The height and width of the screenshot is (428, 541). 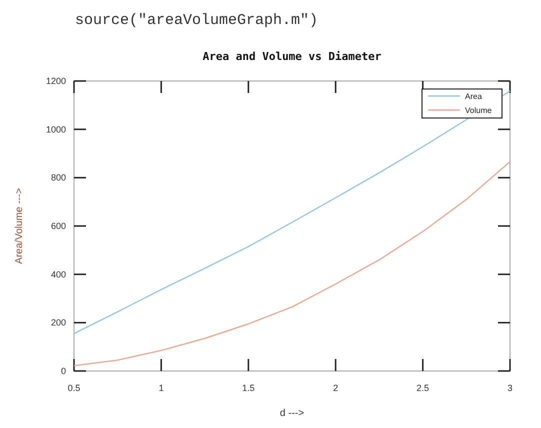 What do you see at coordinates (58, 274) in the screenshot?
I see `y-tick-label: 400` at bounding box center [58, 274].